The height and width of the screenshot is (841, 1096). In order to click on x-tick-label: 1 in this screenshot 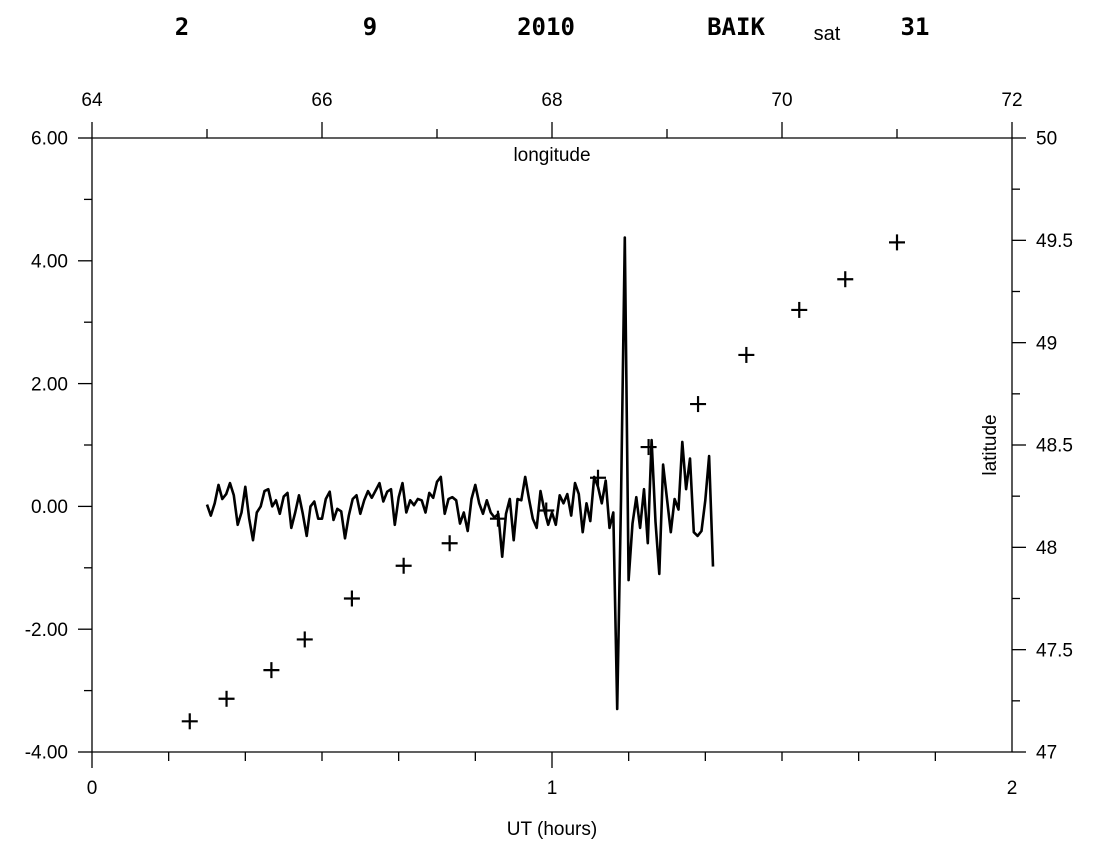, I will do `click(552, 788)`.